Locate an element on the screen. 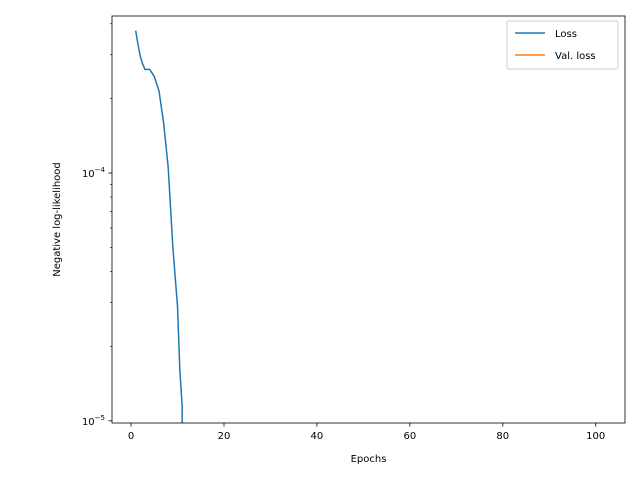 The image size is (640, 480). series-line-loss is located at coordinates (158, 226).